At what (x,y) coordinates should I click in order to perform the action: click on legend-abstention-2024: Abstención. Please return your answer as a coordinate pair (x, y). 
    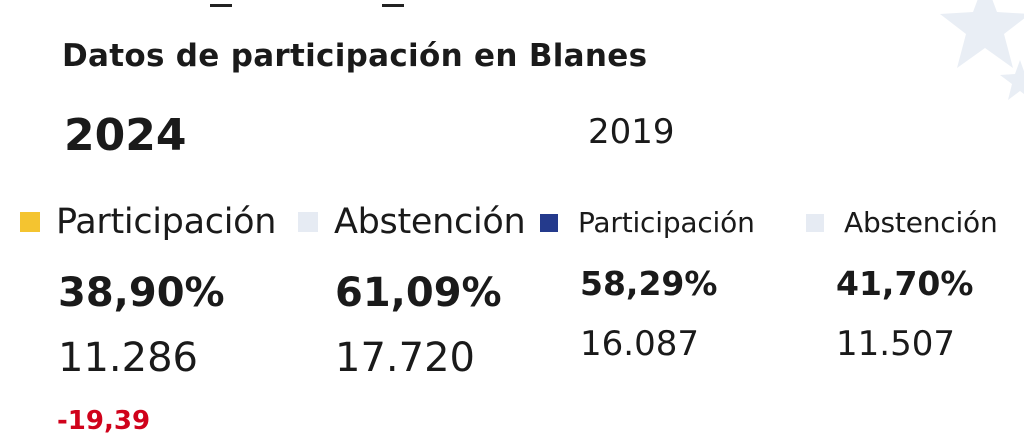
    Looking at the image, I should click on (412, 222).